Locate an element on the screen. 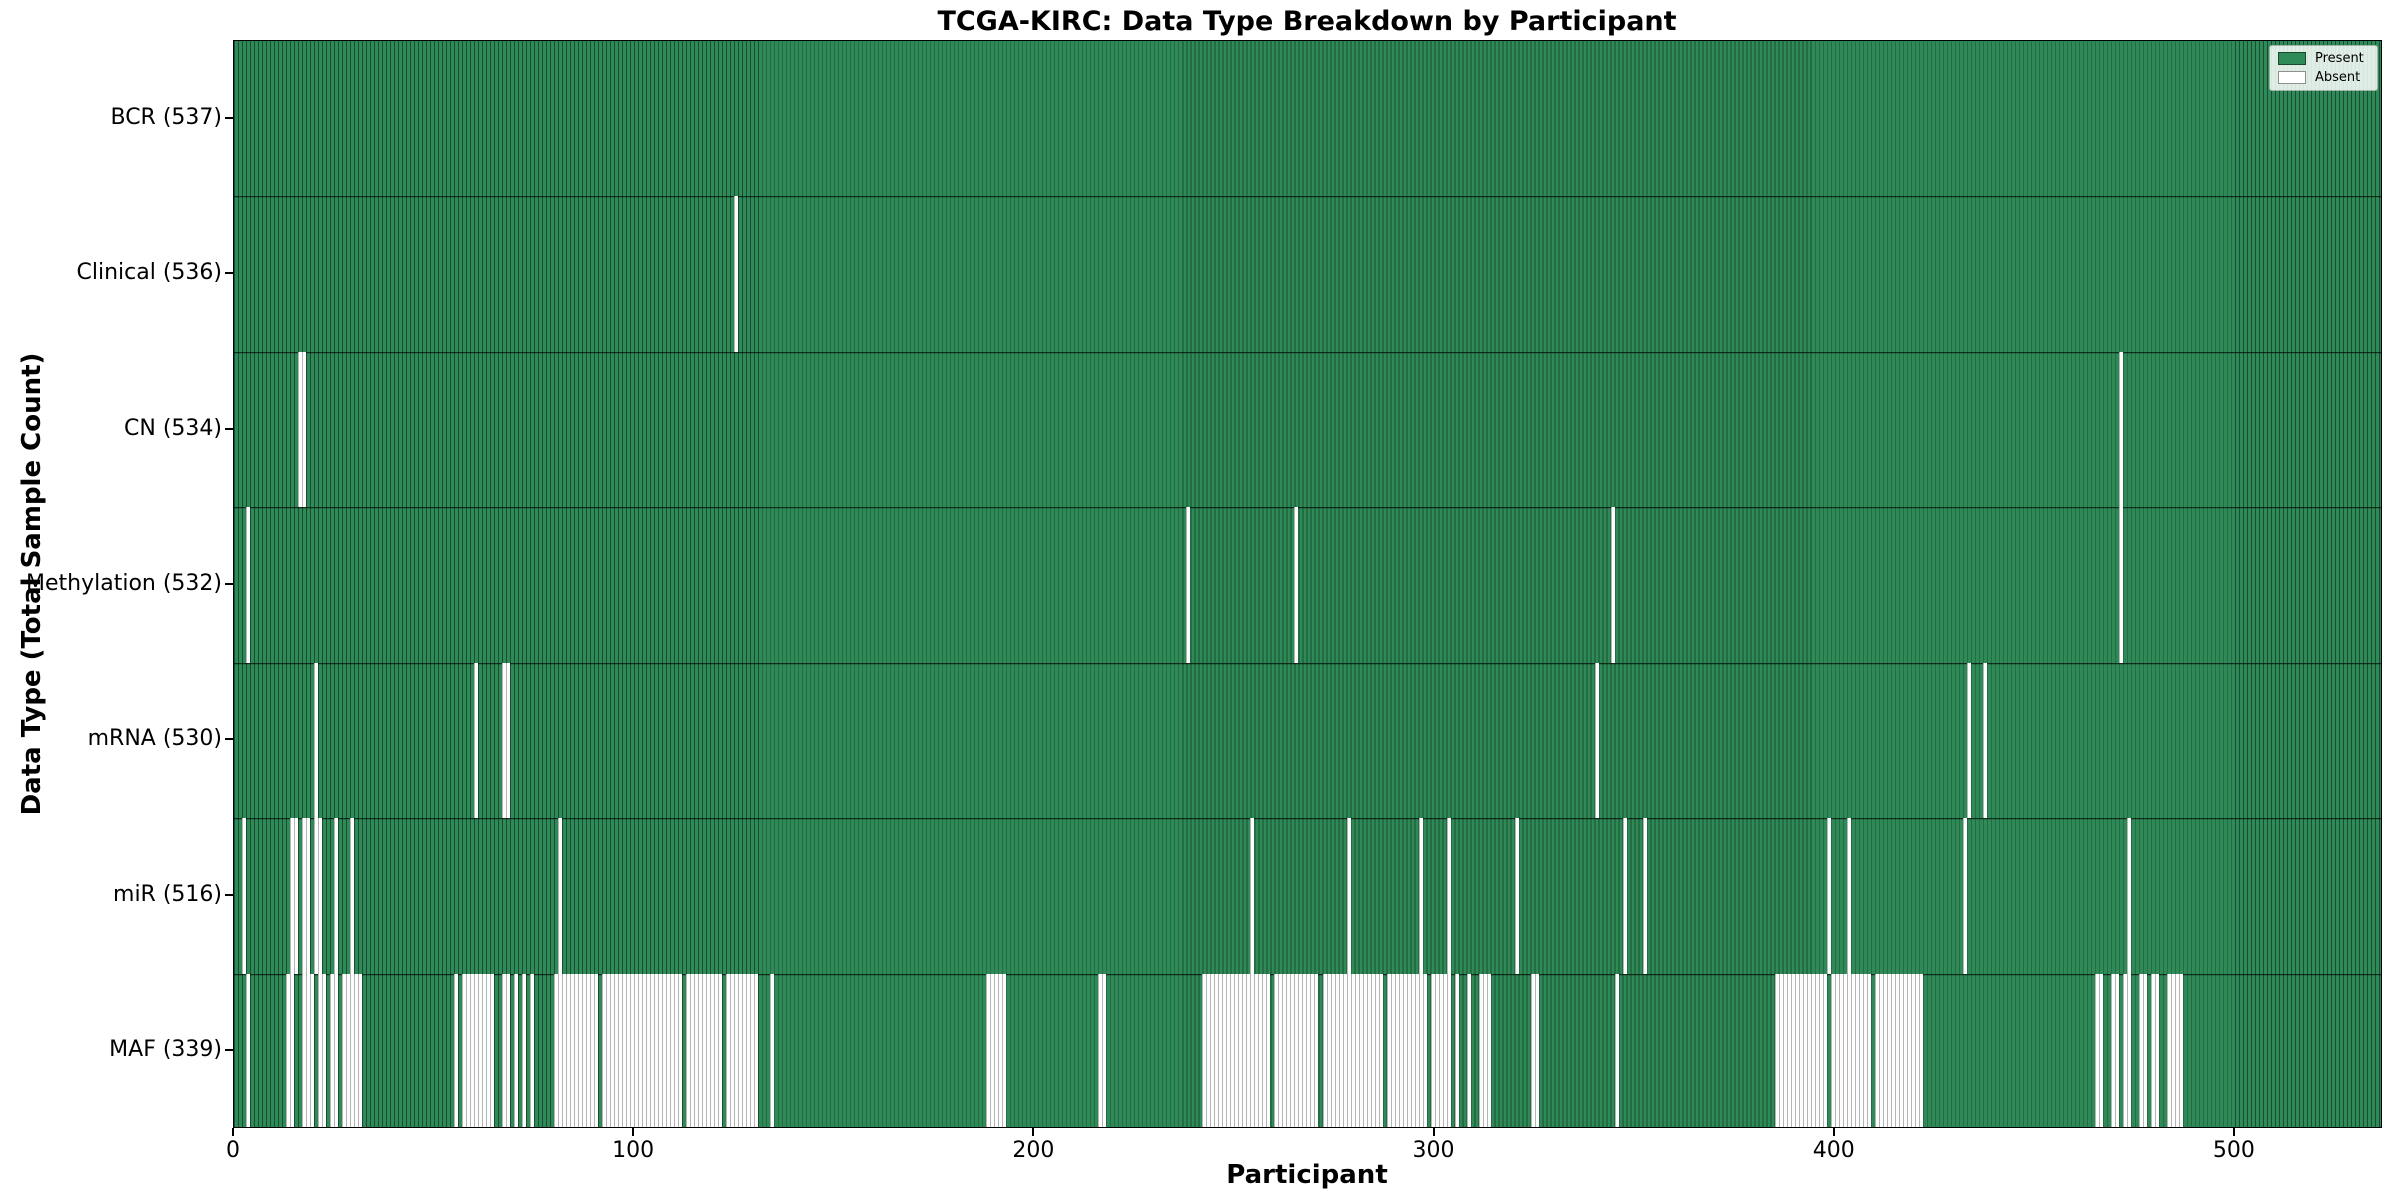 The image size is (2400, 1200). x-tick-label-500: 500 is located at coordinates (2233, 1150).